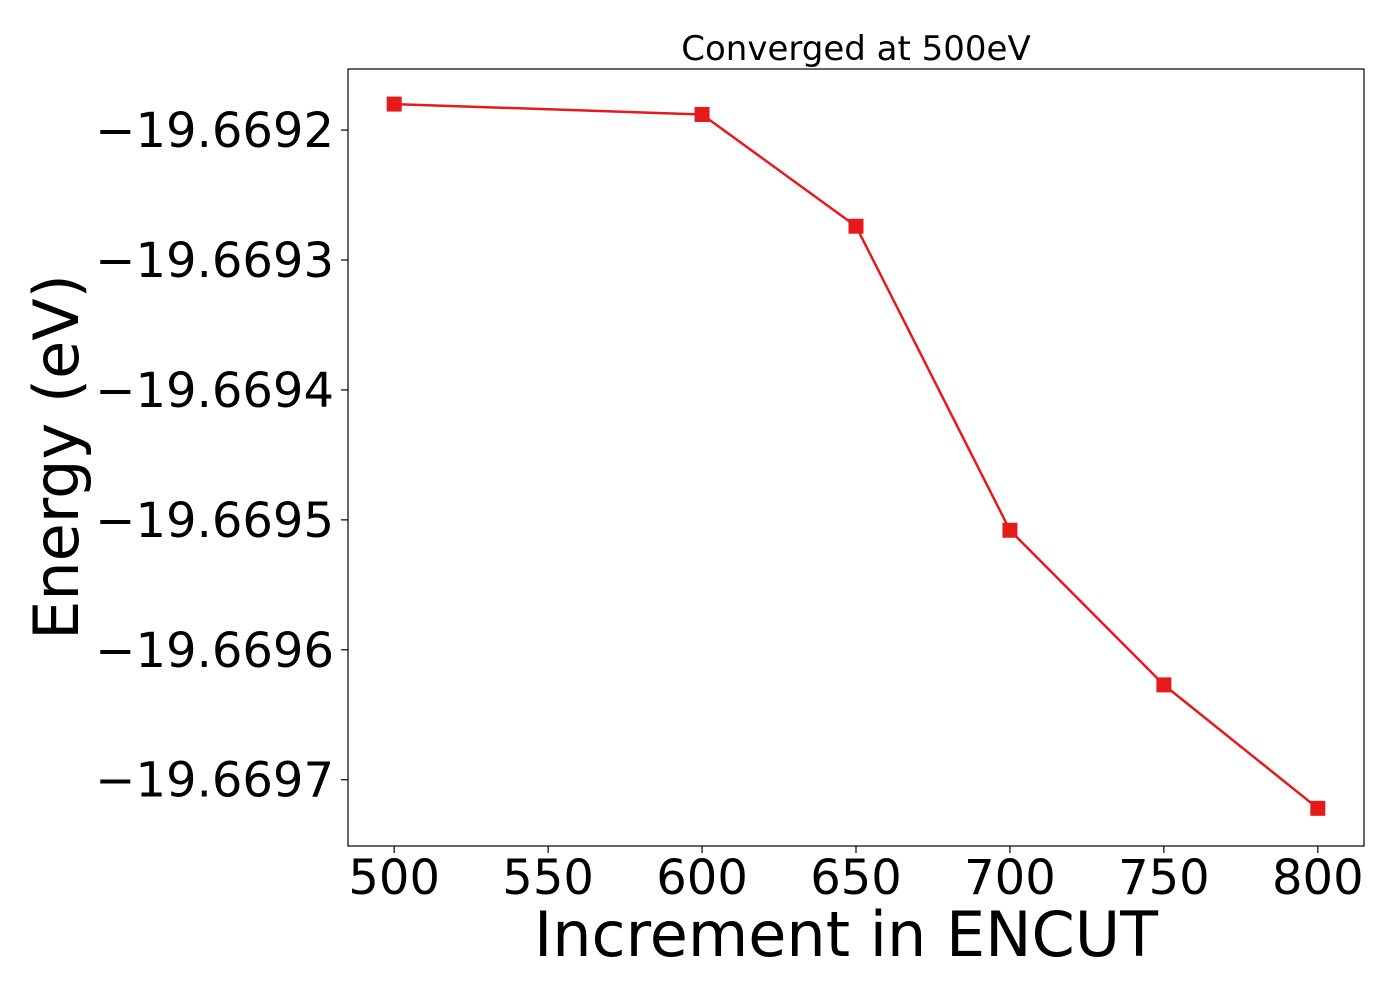 This screenshot has width=1400, height=1000. Describe the element at coordinates (1164, 878) in the screenshot. I see `x-tick-label: 750` at that location.